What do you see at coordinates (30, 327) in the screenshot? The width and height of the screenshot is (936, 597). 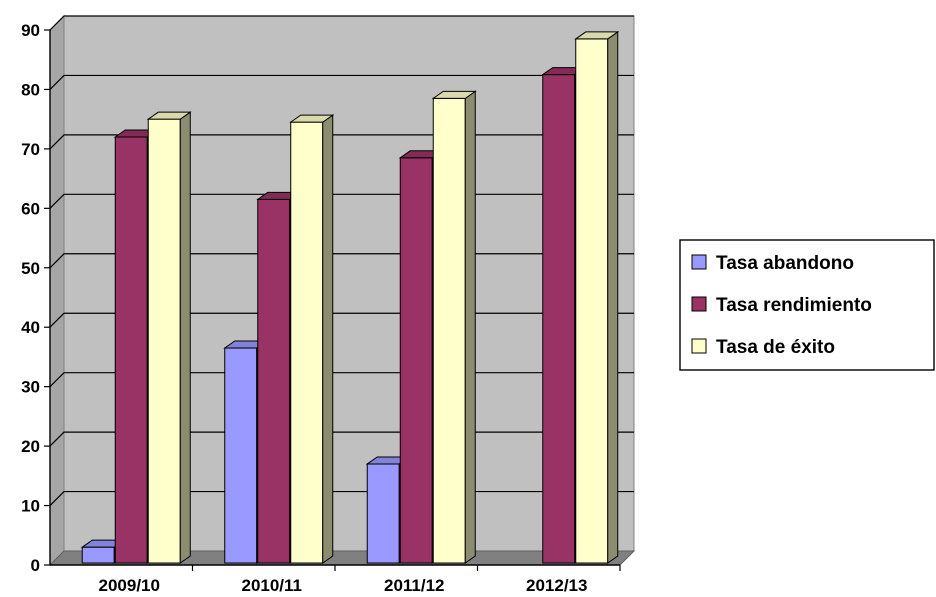 I see `y-tick-label: 40` at bounding box center [30, 327].